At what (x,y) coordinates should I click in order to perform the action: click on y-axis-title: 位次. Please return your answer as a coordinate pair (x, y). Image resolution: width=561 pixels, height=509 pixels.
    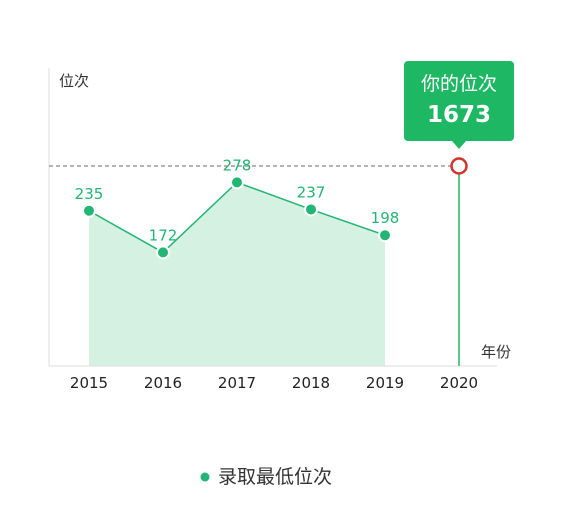
    Looking at the image, I should click on (74, 81).